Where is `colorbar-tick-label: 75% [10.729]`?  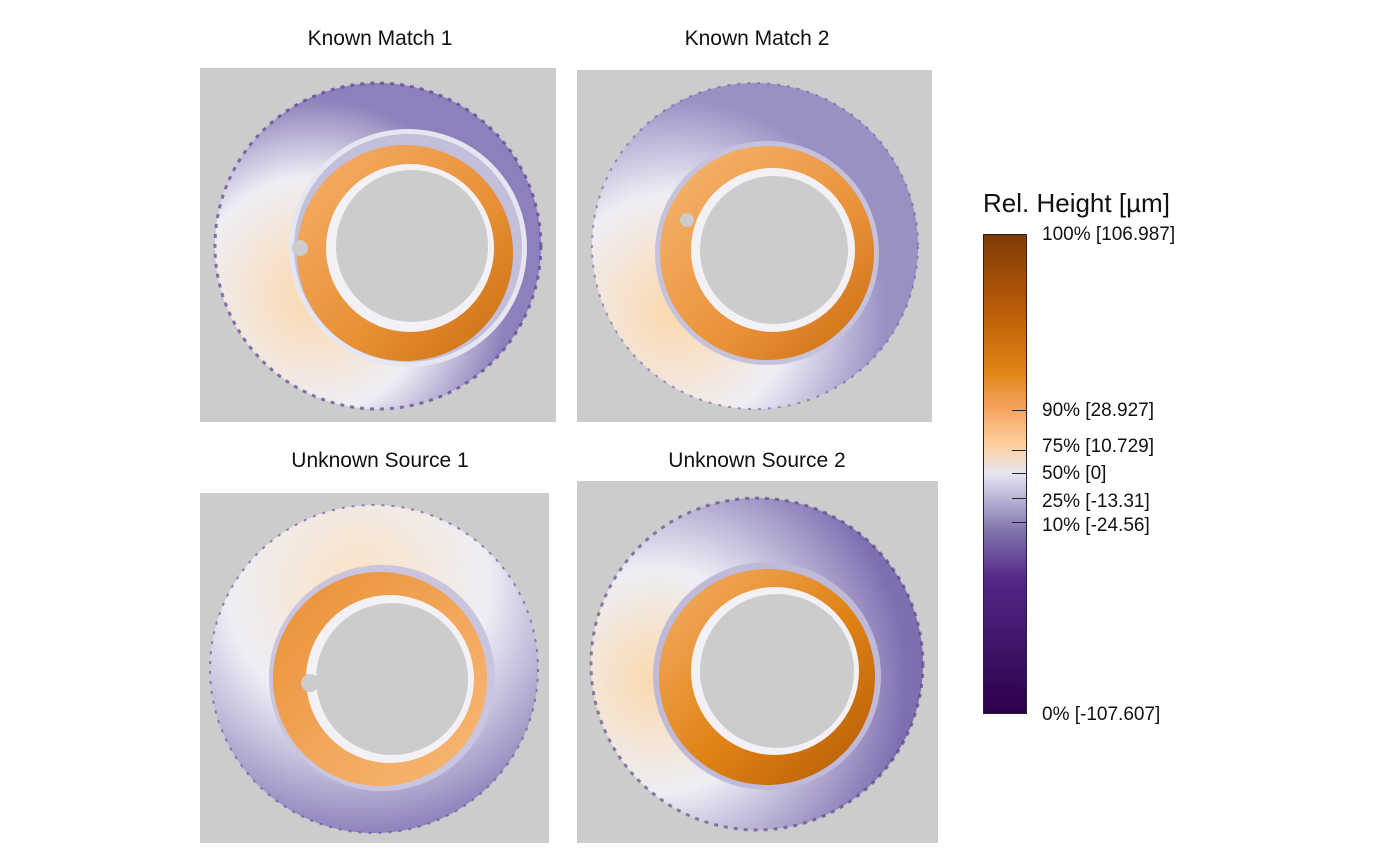
colorbar-tick-label: 75% [10.729] is located at coordinates (1098, 446).